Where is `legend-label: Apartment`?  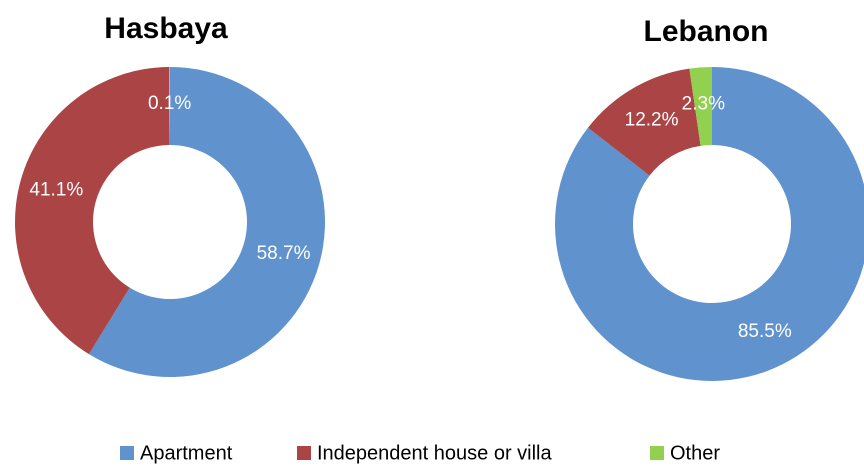 legend-label: Apartment is located at coordinates (186, 453).